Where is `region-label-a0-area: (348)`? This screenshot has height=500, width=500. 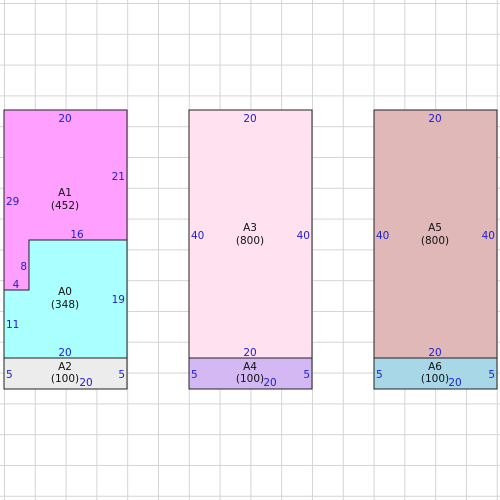
region-label-a0-area: (348) is located at coordinates (65, 305).